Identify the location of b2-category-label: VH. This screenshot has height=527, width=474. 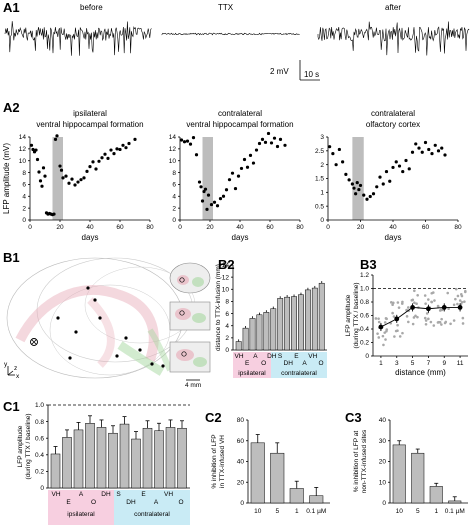
(238, 356).